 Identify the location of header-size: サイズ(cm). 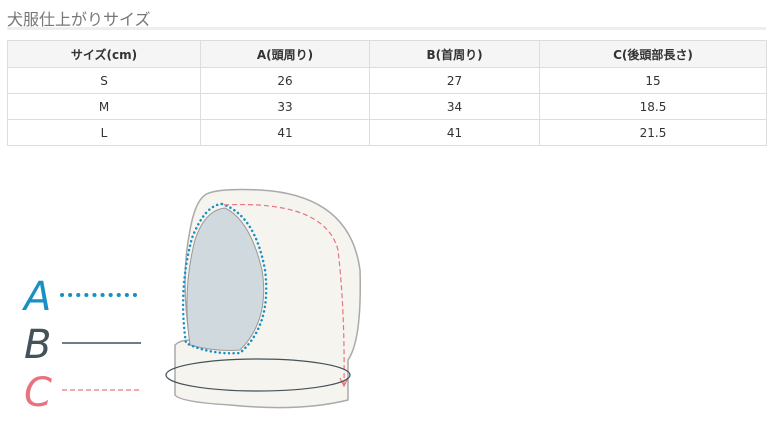
(104, 54).